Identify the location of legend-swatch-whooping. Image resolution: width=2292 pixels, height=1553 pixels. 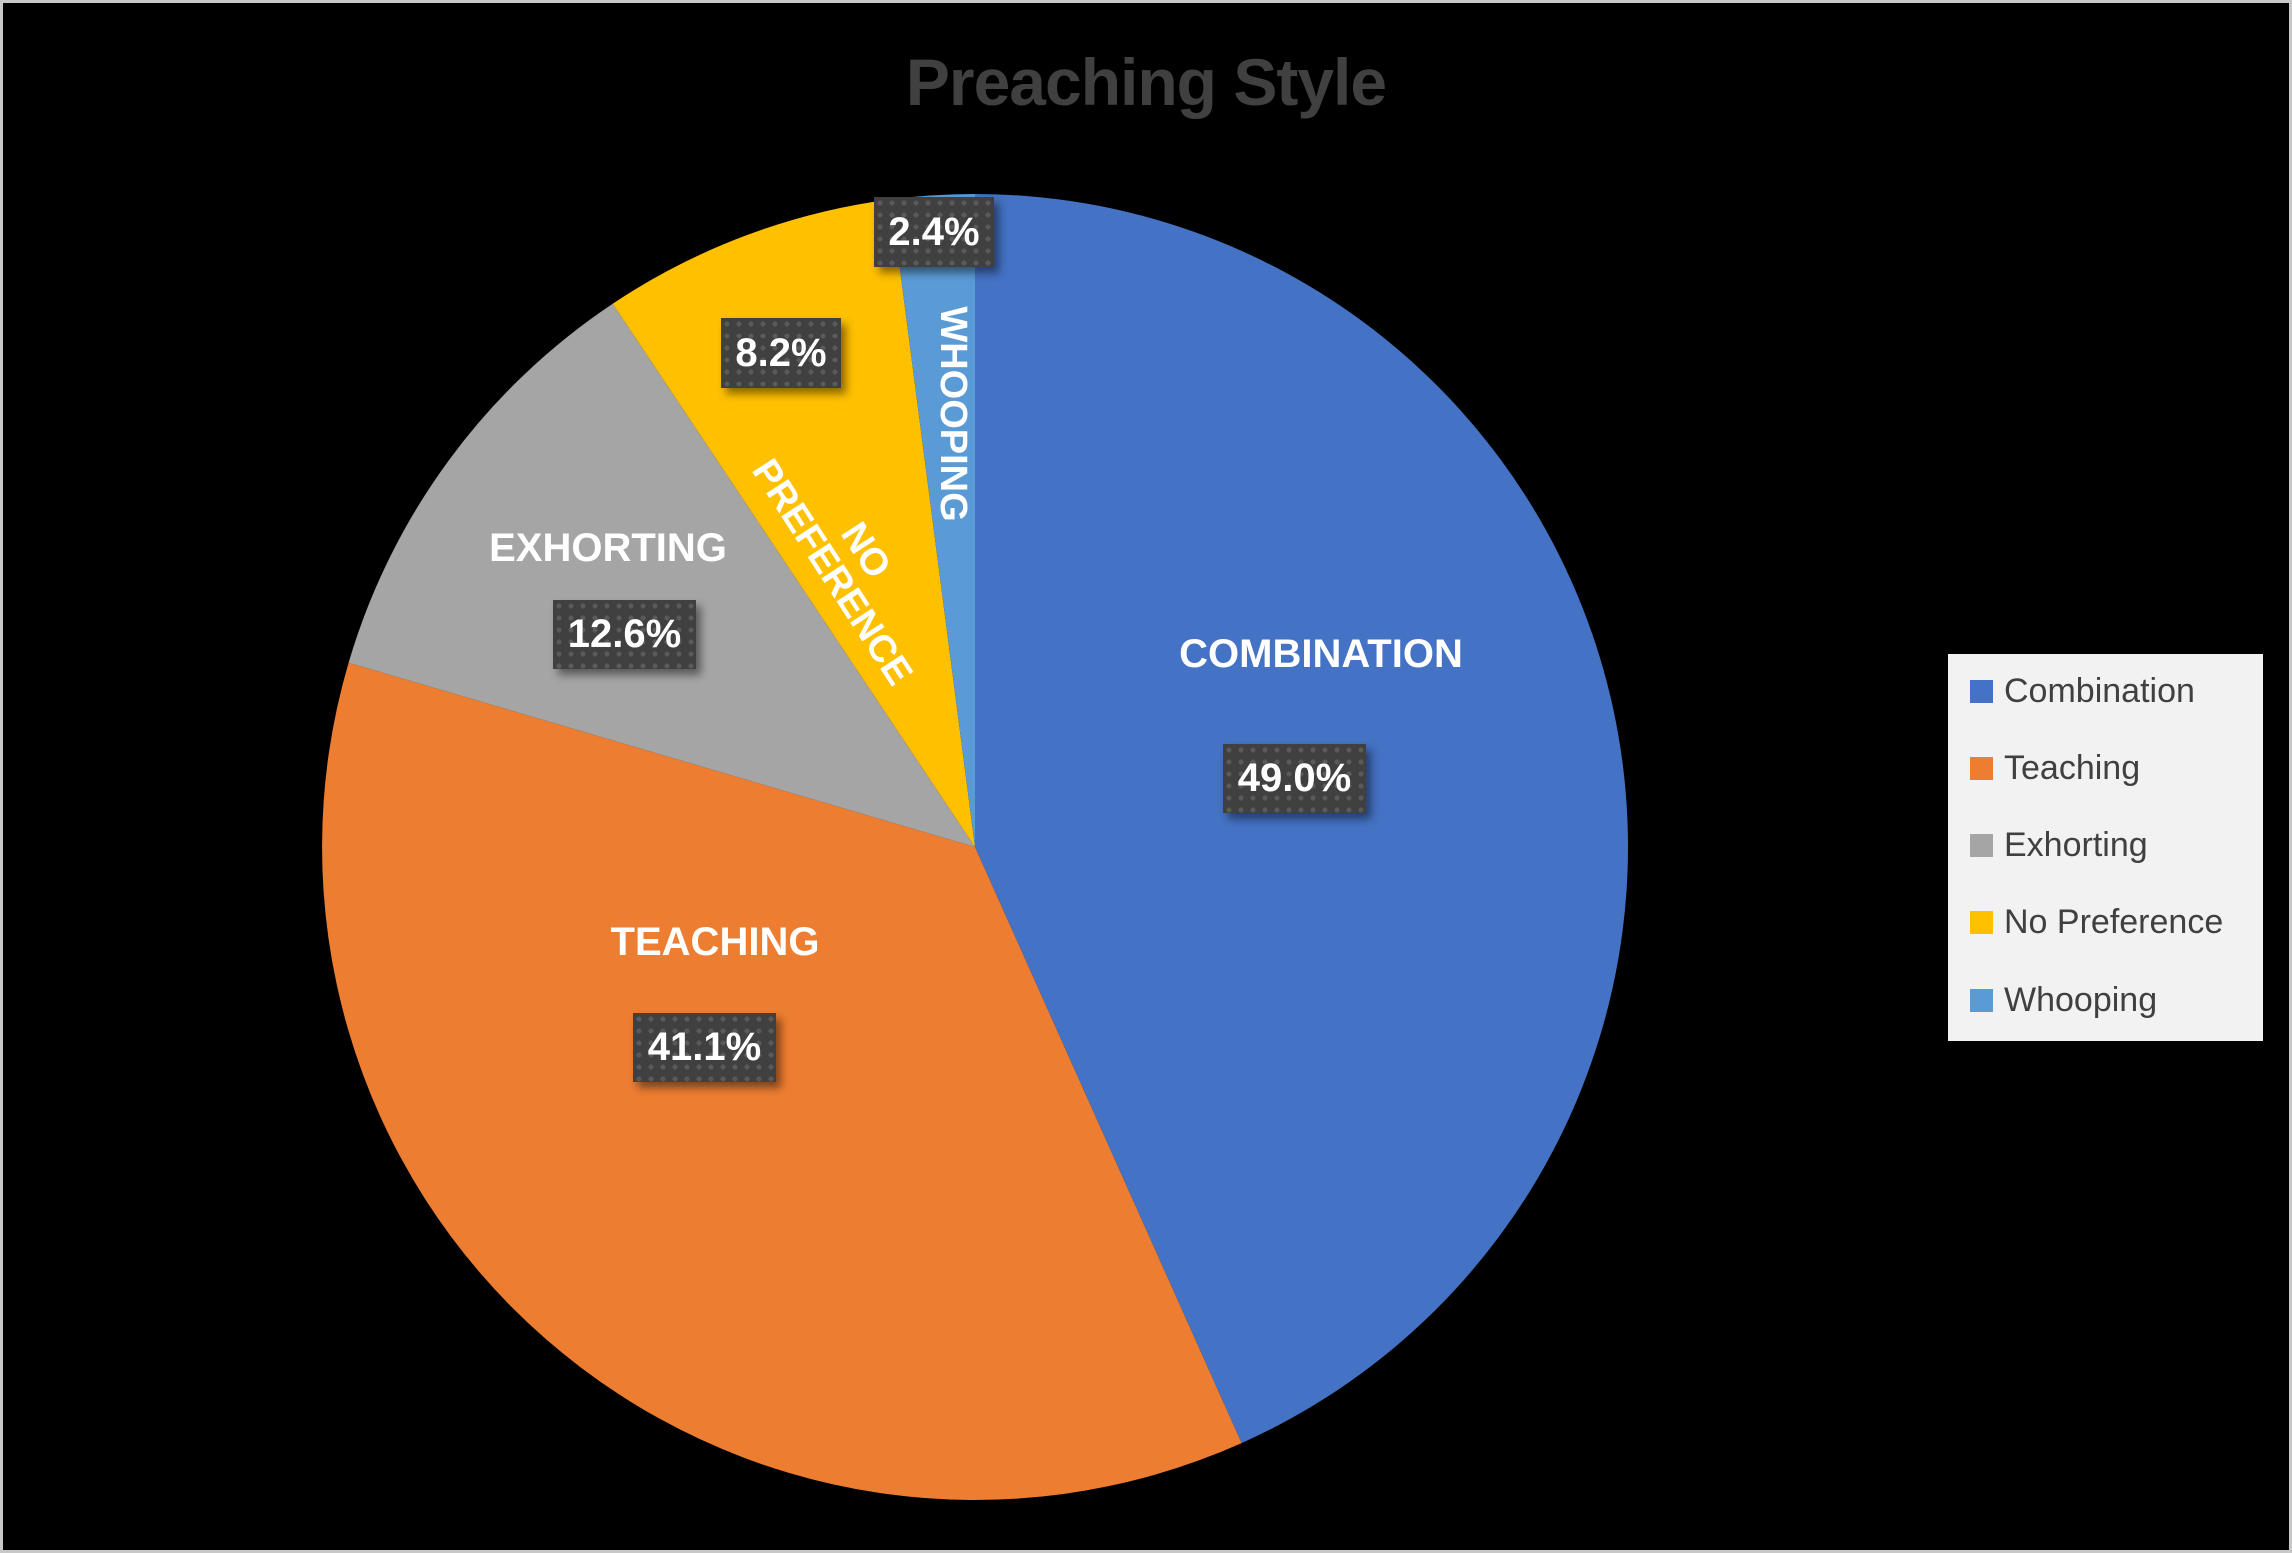
(1981, 1000).